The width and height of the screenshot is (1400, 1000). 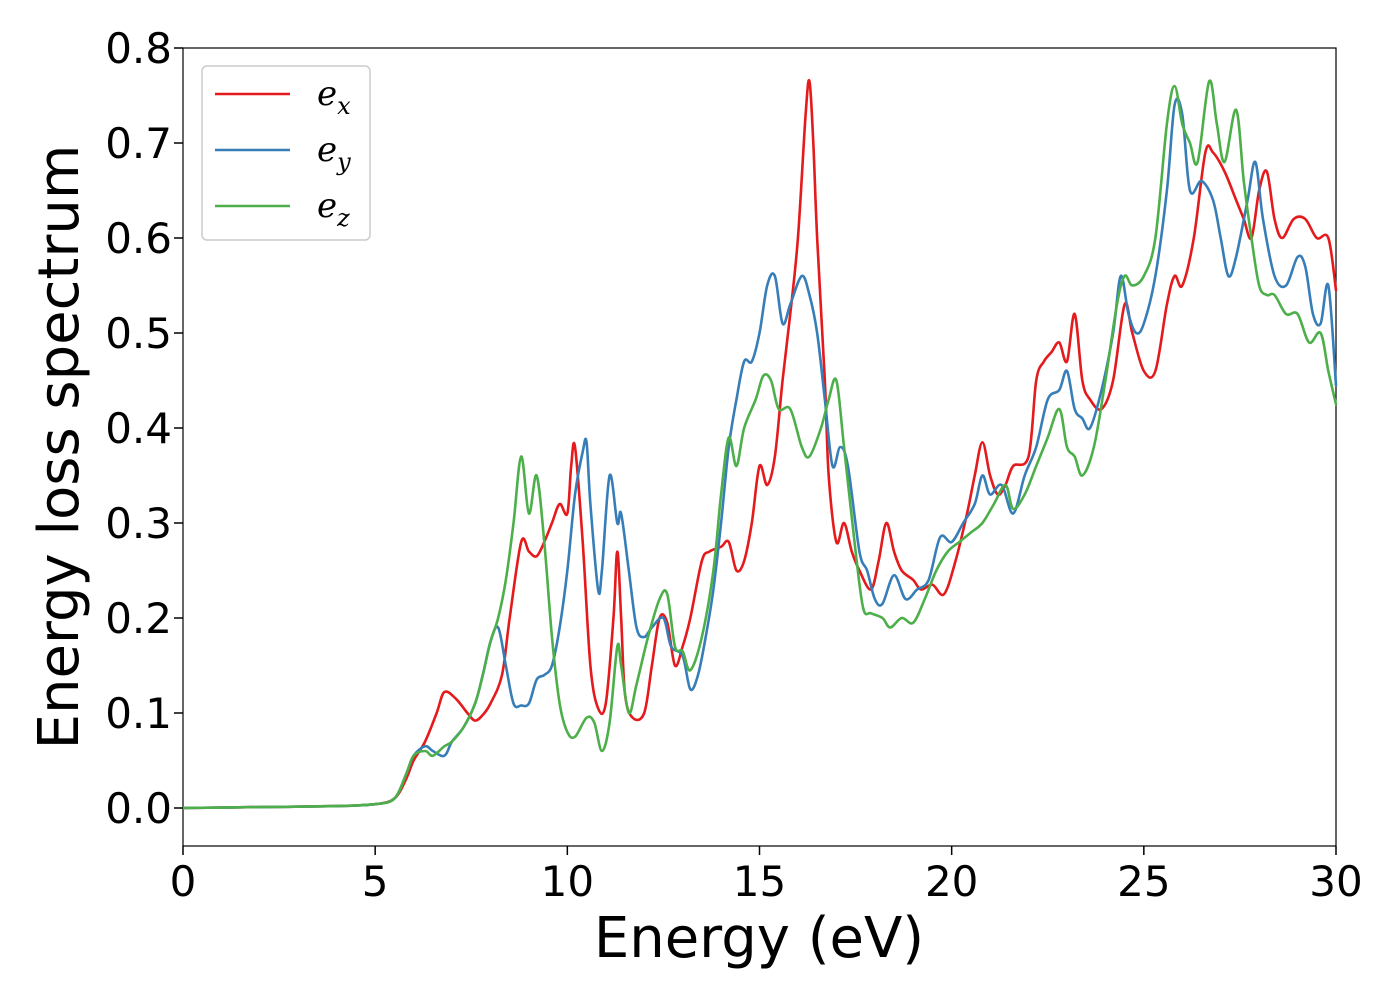 What do you see at coordinates (138, 523) in the screenshot?
I see `y-tick-label: 0.3` at bounding box center [138, 523].